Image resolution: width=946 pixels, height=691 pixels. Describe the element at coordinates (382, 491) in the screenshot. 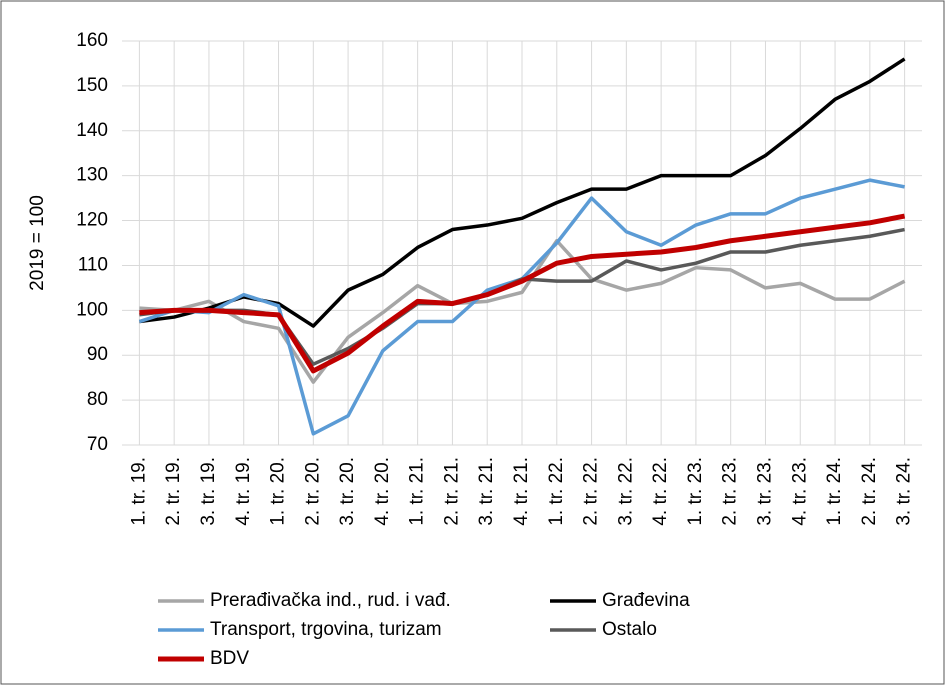

I see `x-tick-label: 4. tr. 20.` at that location.